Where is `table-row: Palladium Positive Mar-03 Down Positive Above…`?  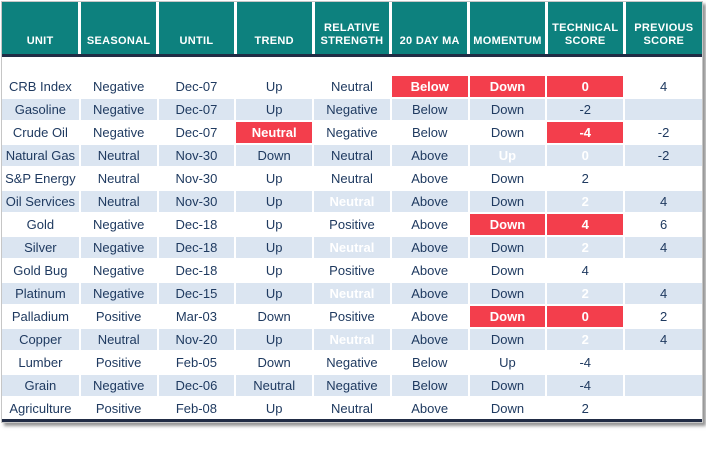 table-row: Palladium Positive Mar-03 Down Positive Above… is located at coordinates (352, 316).